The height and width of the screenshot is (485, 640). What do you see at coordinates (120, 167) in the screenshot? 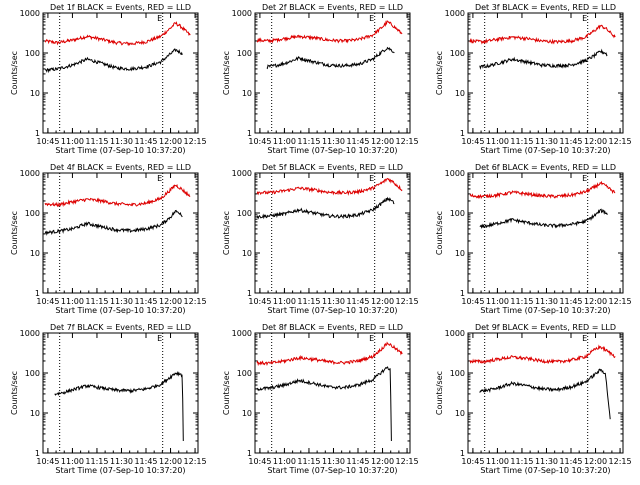
I see `panel-title: Det 4f BLACK = Events, RED = LLD` at bounding box center [120, 167].